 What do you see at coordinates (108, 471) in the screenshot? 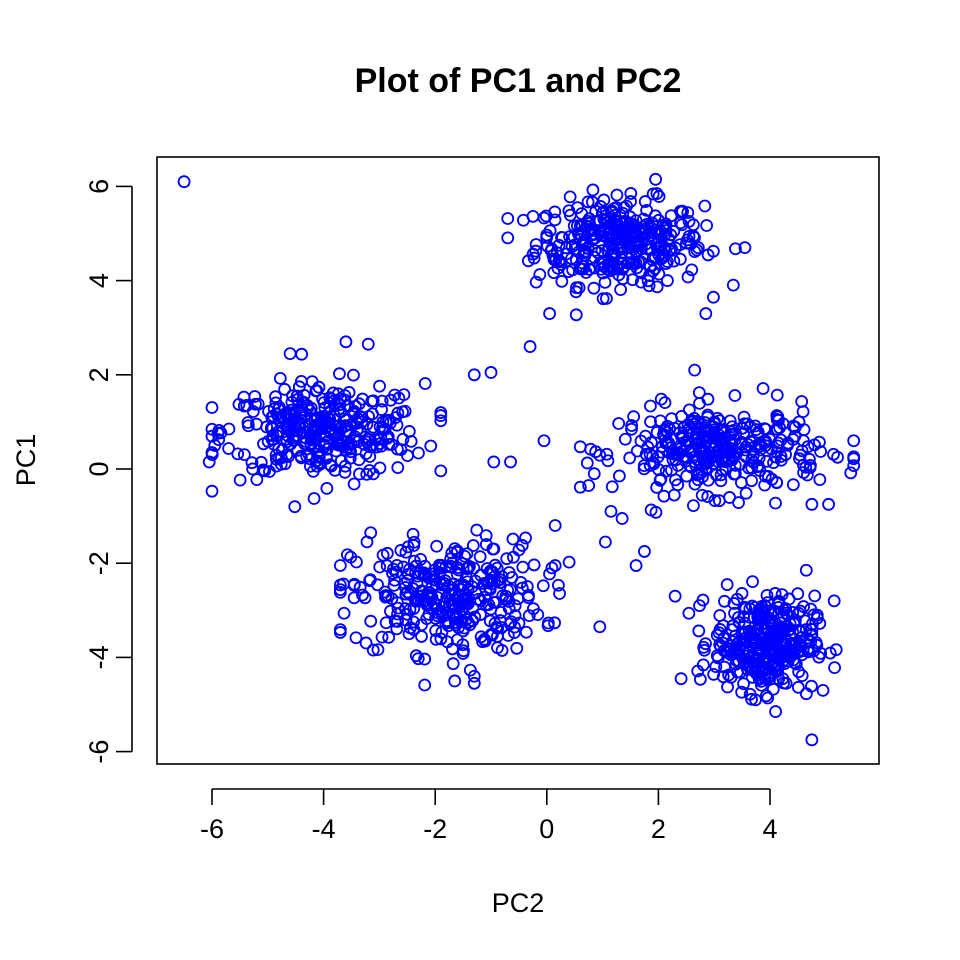
I see `y-axis: -6 -4 -2 0 2 4 6` at bounding box center [108, 471].